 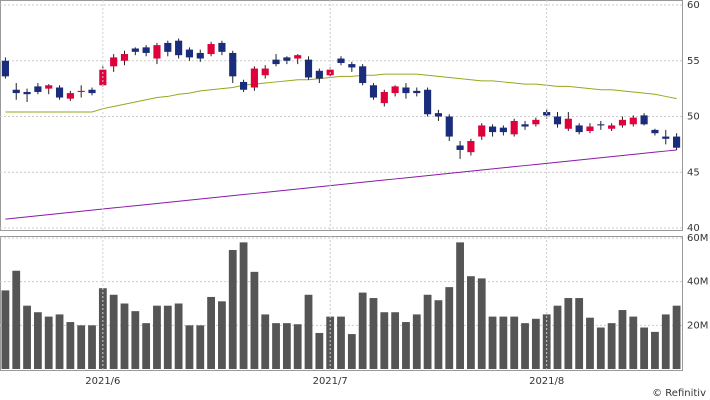 What do you see at coordinates (693, 172) in the screenshot?
I see `y-tick-label: 45` at bounding box center [693, 172].